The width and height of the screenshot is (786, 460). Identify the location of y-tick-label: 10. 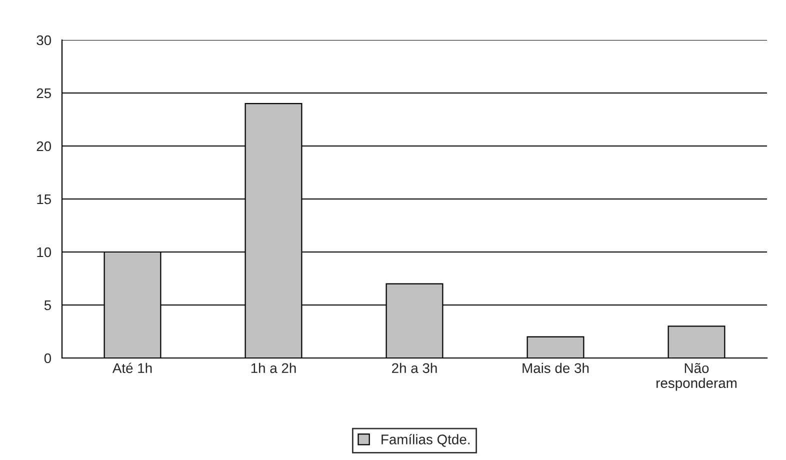
(44, 252).